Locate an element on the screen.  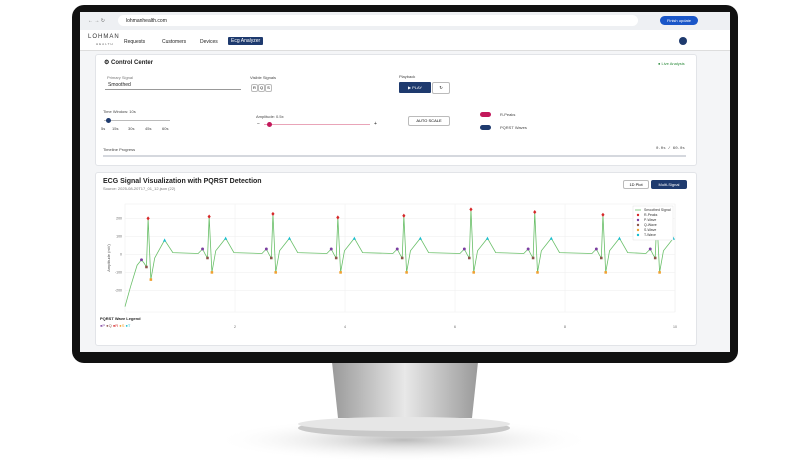
wave-legend-item: ●P is located at coordinates (103, 325).